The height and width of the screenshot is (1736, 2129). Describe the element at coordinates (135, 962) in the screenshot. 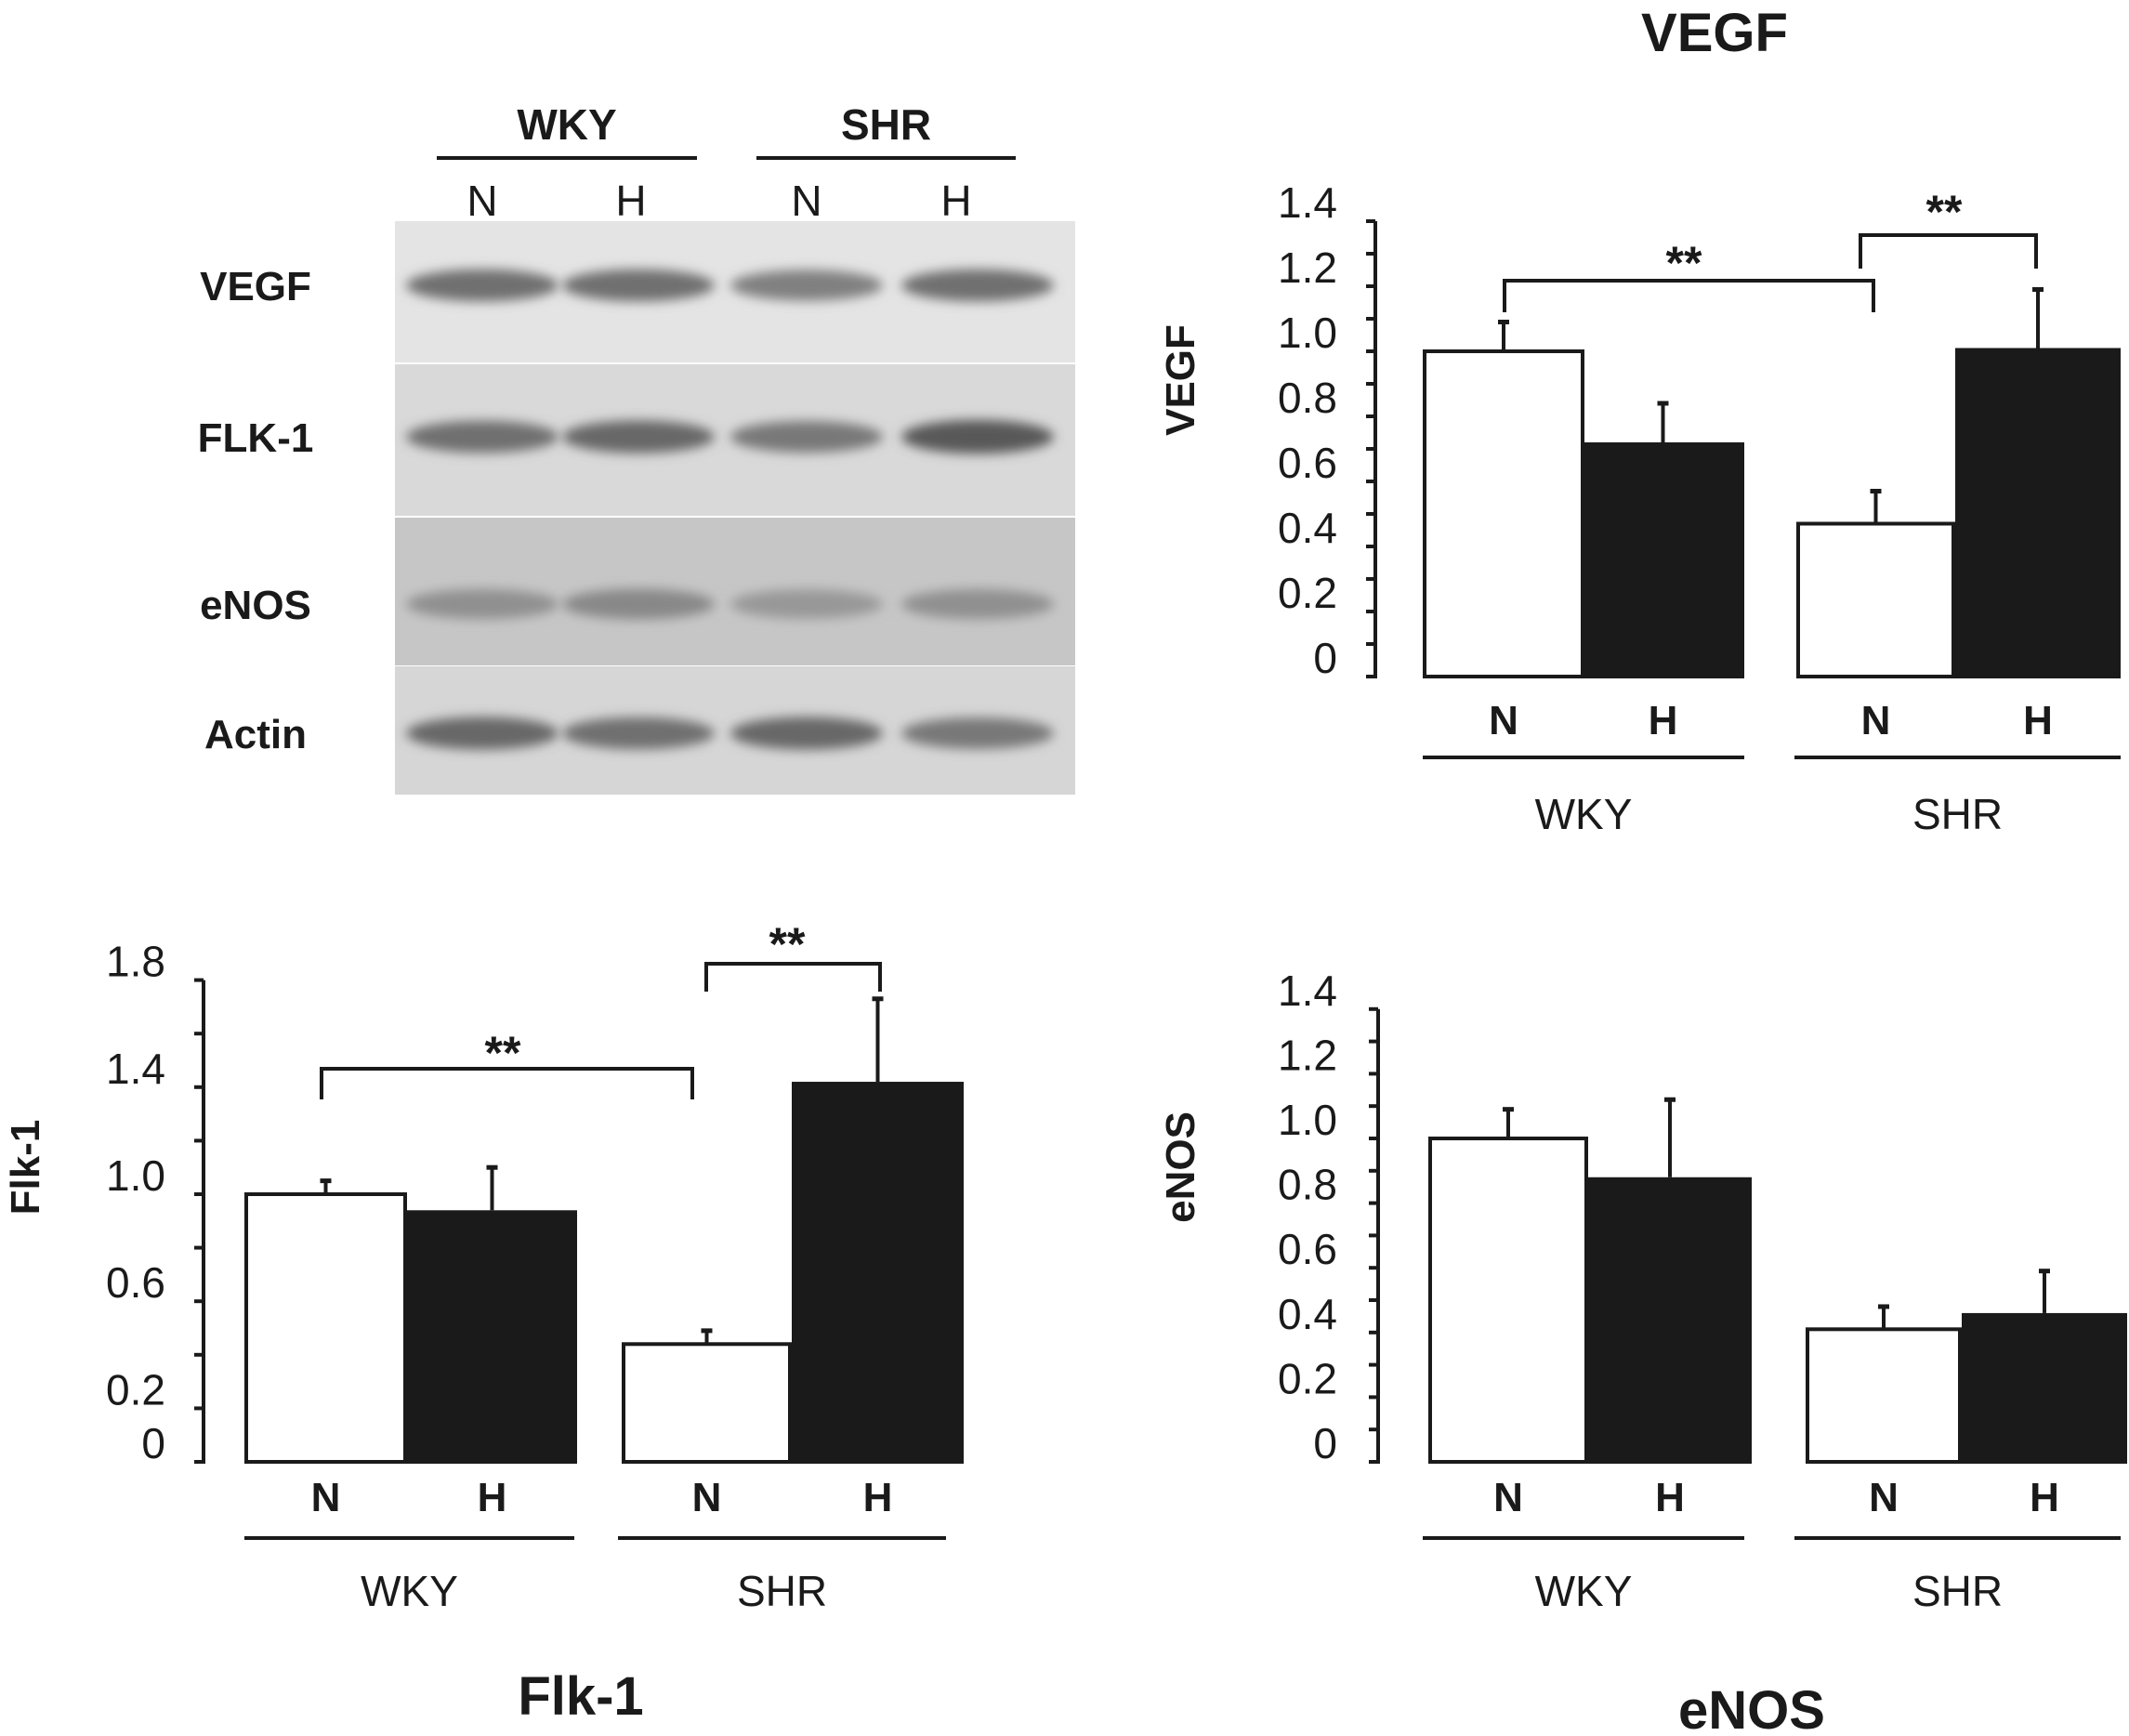

I see `y-tick-label: 1.8` at that location.